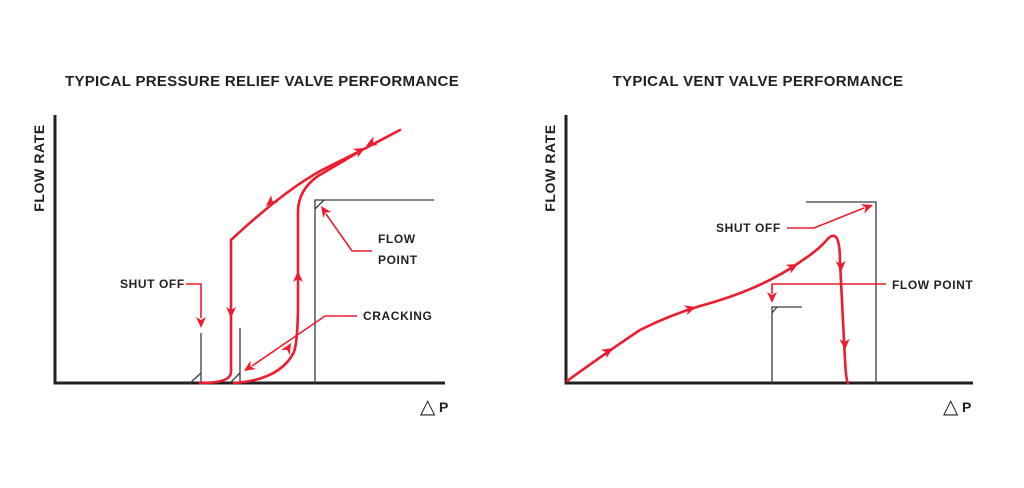 The width and height of the screenshot is (1024, 488). I want to click on left-shutoff-label: SHUT OFF, so click(152, 284).